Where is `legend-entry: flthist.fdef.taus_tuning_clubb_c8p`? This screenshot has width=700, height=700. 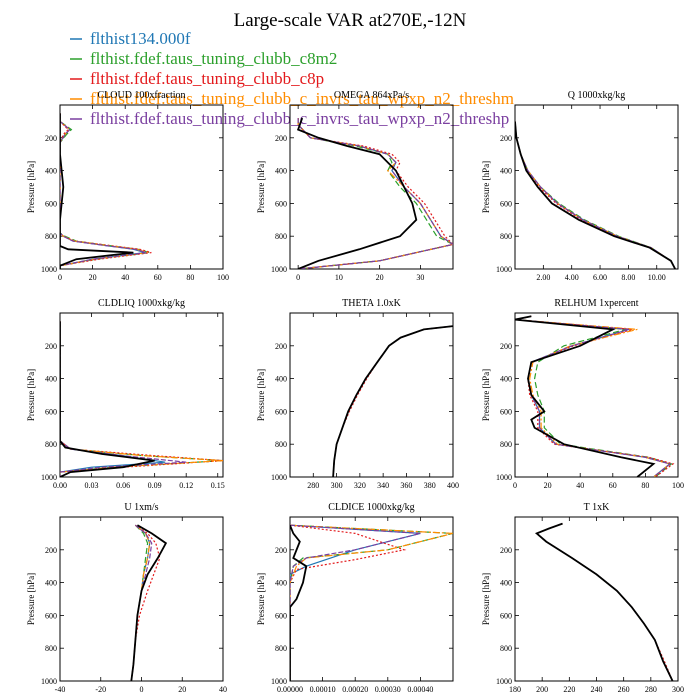
legend-entry: flthist.fdef.taus_tuning_clubb_c8p is located at coordinates (207, 78).